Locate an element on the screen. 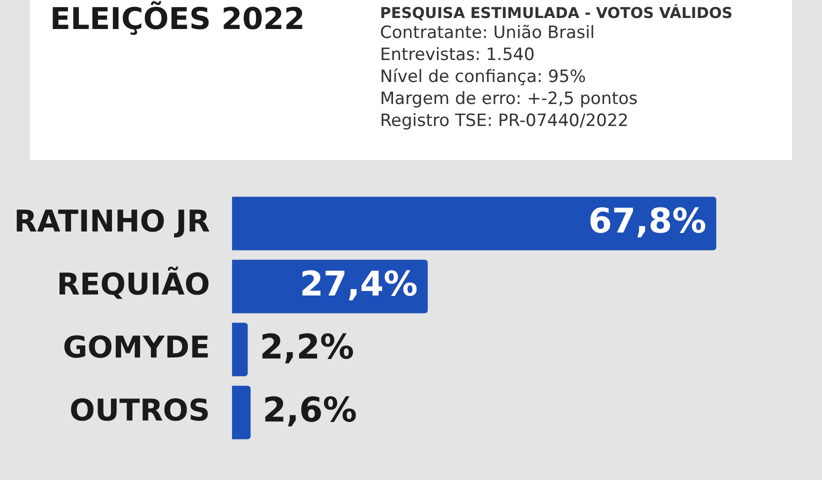  chart-subtitle: PESQUISA ESTIMULADA - VOTOS VÁLIDOS is located at coordinates (556, 13).